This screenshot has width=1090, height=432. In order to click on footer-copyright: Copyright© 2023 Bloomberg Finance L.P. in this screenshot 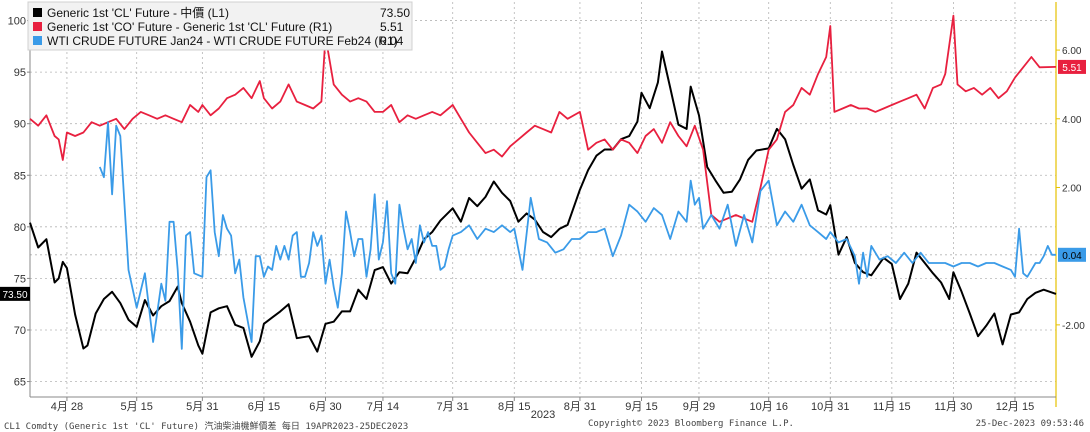, I will do `click(691, 424)`.